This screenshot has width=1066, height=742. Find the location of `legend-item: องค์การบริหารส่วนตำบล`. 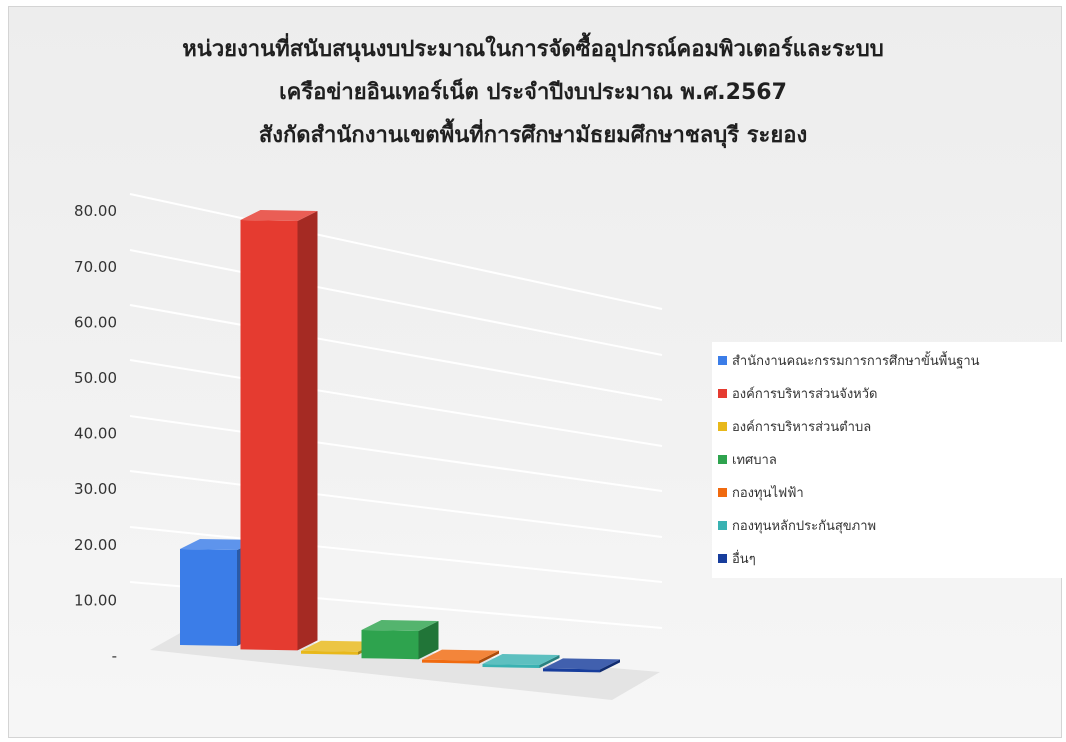

legend-item: องค์การบริหารส่วนตำบล is located at coordinates (794, 426).